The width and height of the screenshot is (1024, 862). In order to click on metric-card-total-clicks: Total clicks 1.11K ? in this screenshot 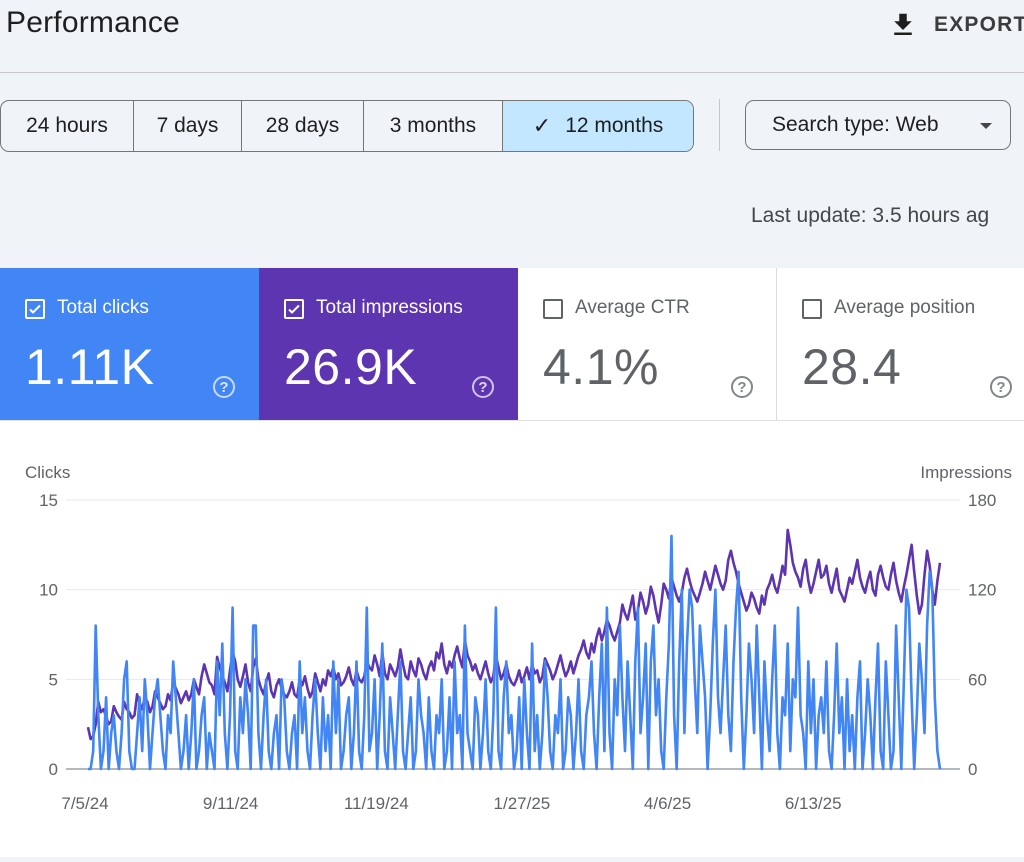, I will do `click(129, 344)`.